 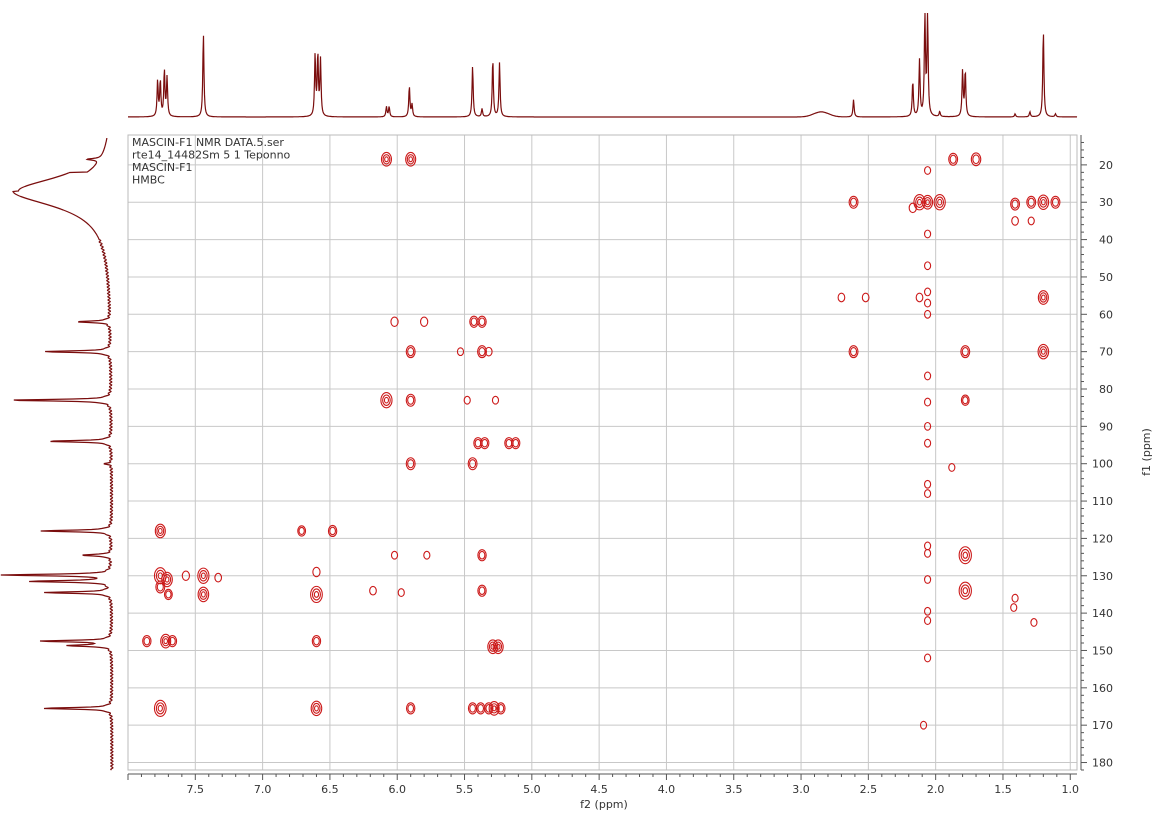 What do you see at coordinates (465, 789) in the screenshot?
I see `x-tick-label: 5.5` at bounding box center [465, 789].